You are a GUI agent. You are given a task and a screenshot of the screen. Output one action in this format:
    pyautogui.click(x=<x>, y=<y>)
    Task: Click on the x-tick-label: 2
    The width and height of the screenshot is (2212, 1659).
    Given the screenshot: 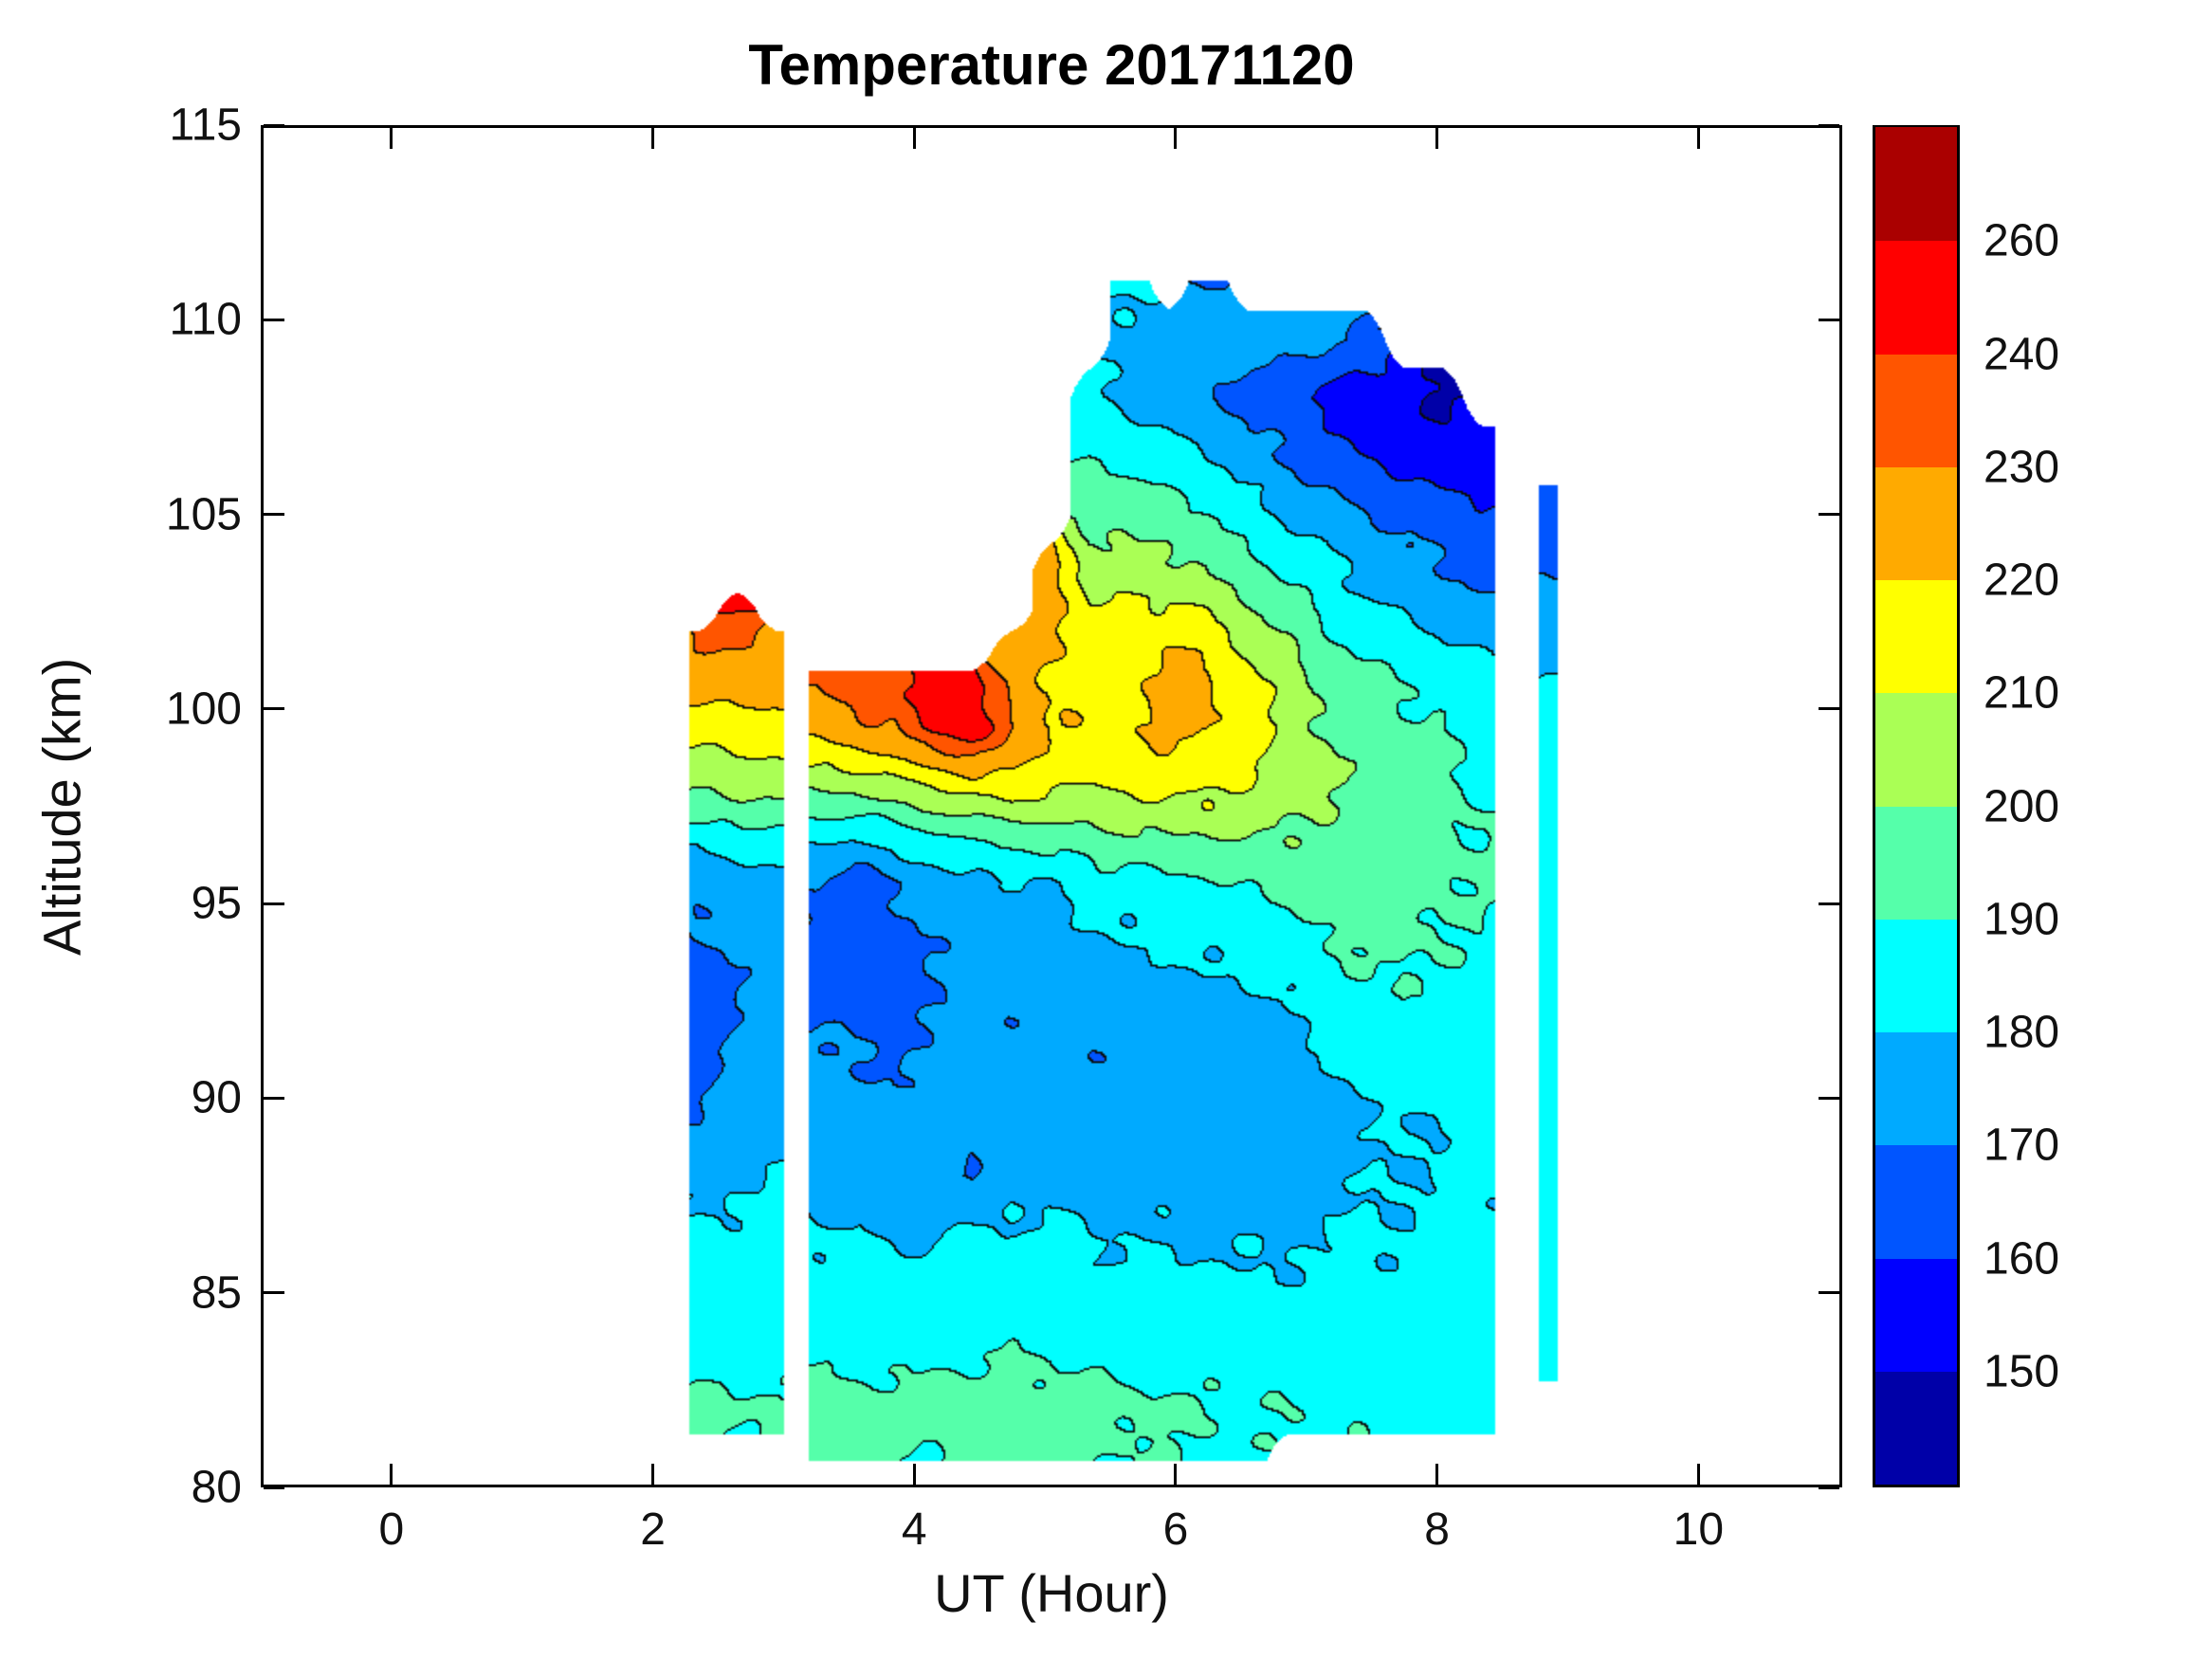 What is the action you would take?
    pyautogui.click(x=653, y=1529)
    